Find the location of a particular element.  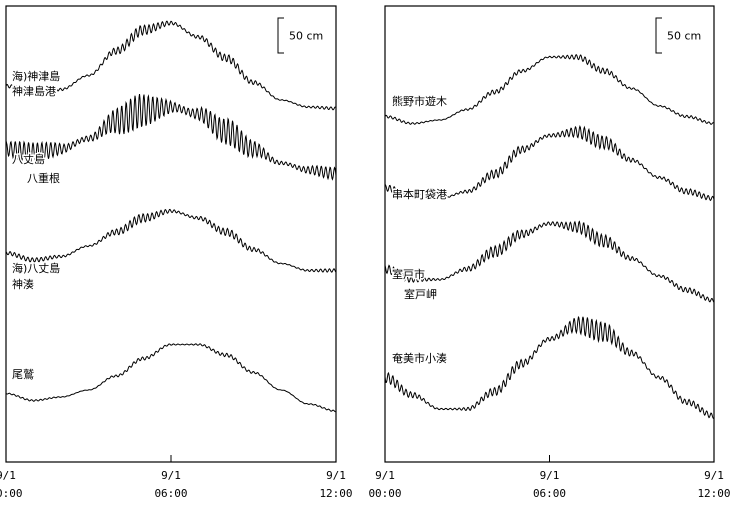

station-label: 海)八丈島 is located at coordinates (36, 268).